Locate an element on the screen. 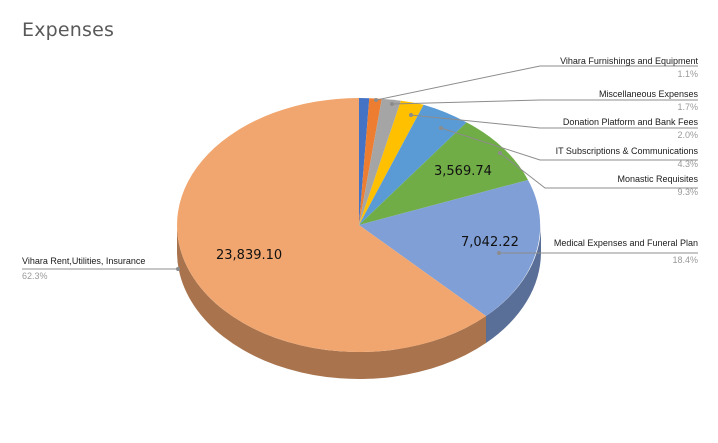  label-donation: Donation Platform and Bank Fees is located at coordinates (630, 122).